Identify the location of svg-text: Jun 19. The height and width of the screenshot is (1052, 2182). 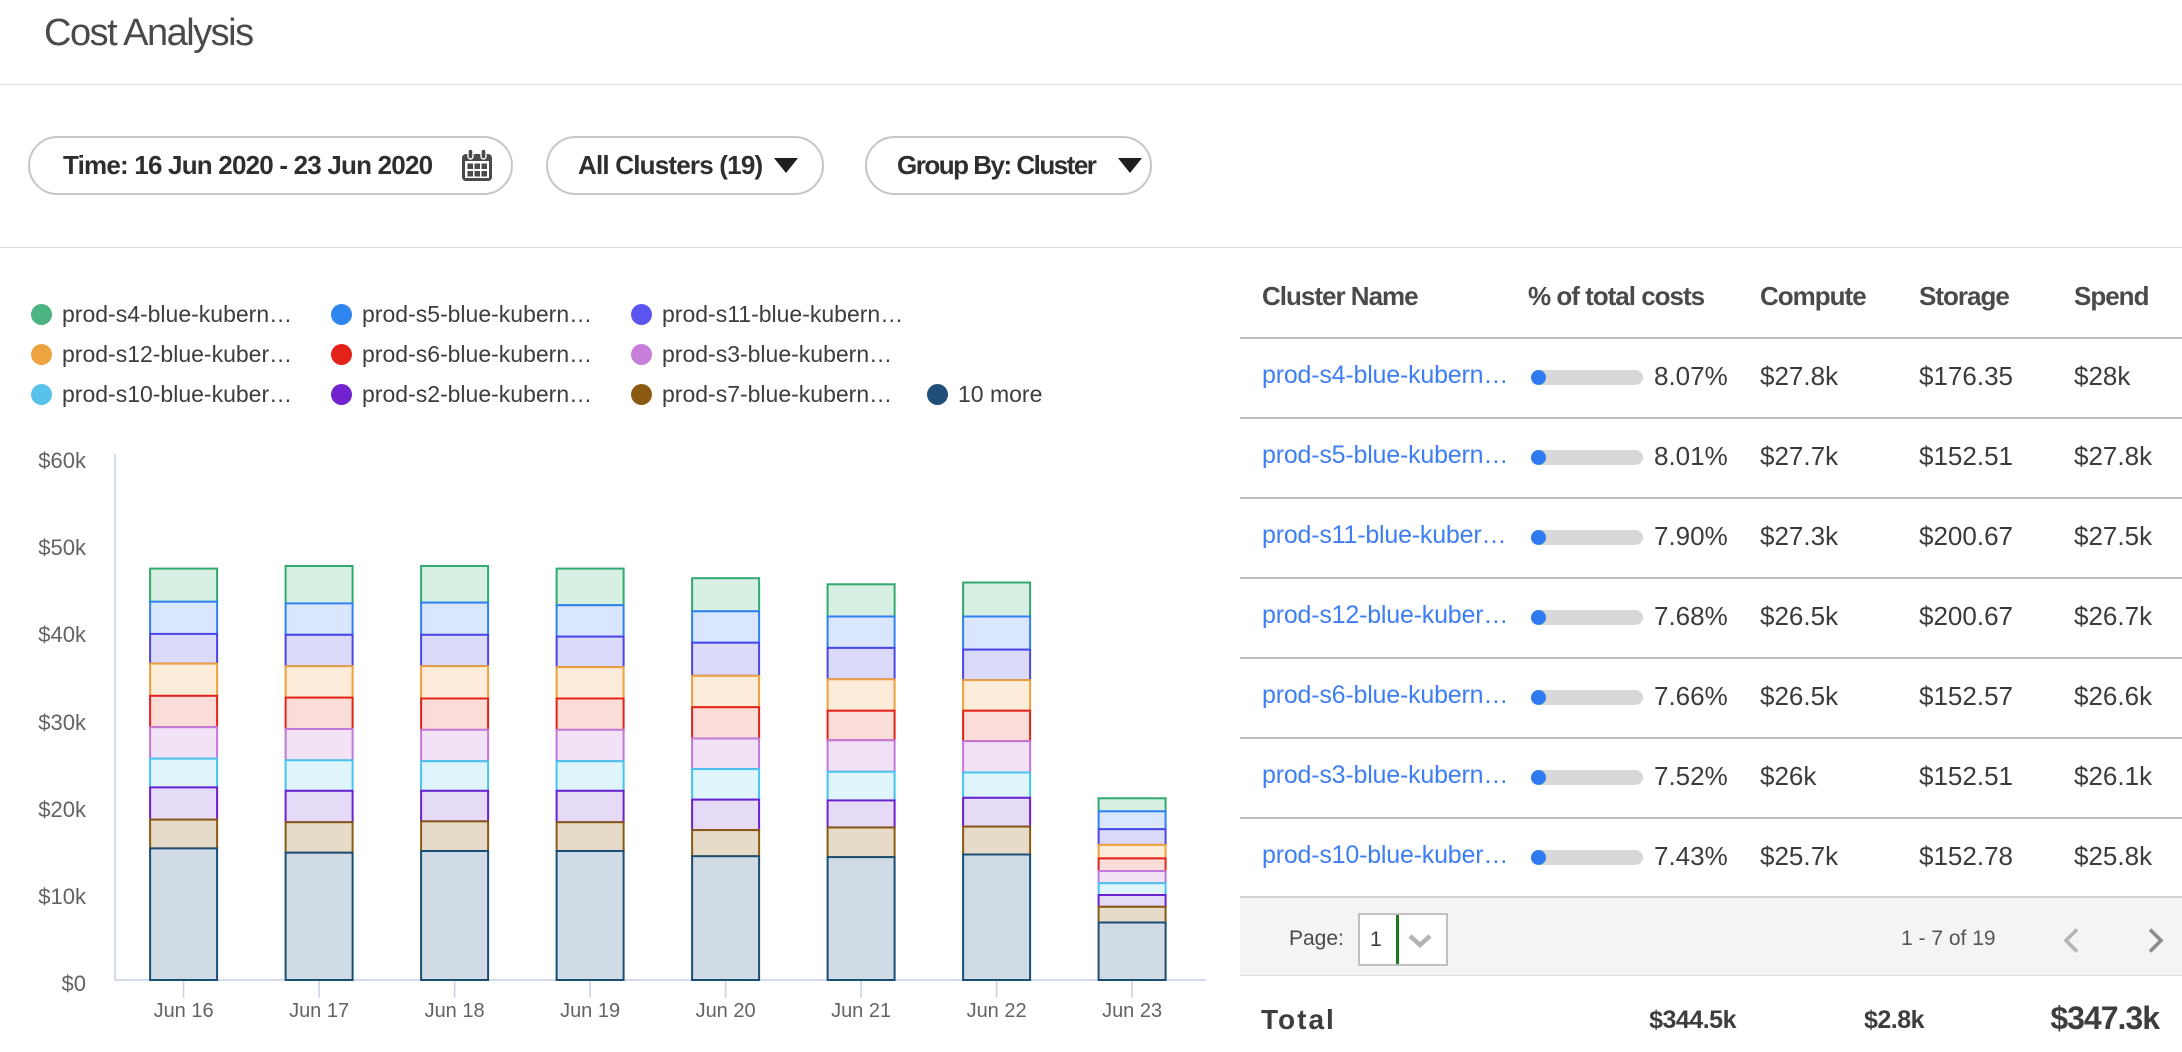
(590, 1011).